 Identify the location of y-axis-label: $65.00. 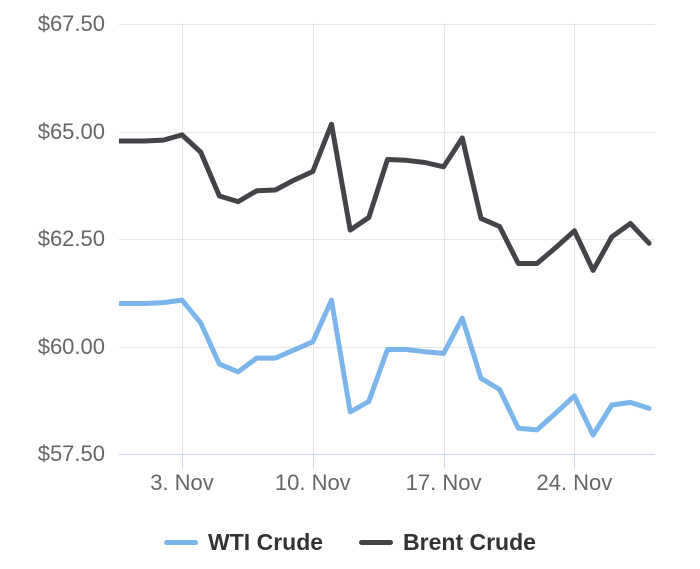
(71, 131).